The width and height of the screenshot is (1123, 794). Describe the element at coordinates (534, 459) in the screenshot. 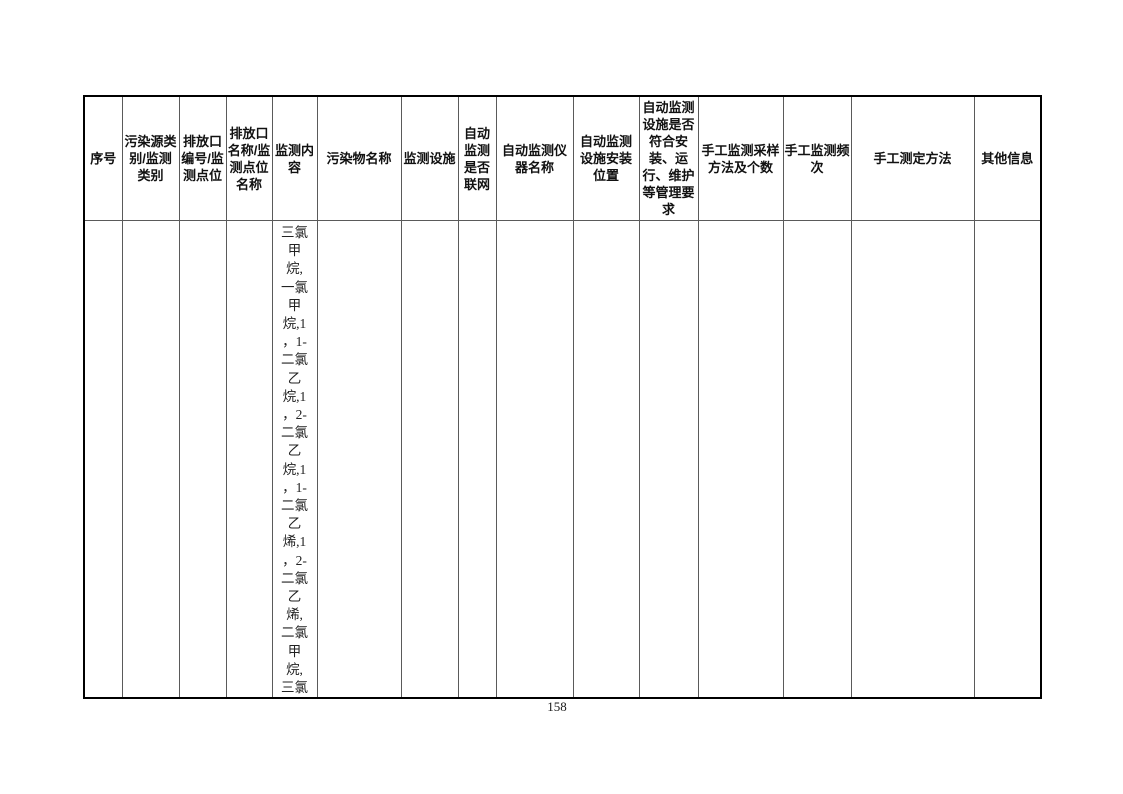

I see `cell-auto-instrument-name` at that location.